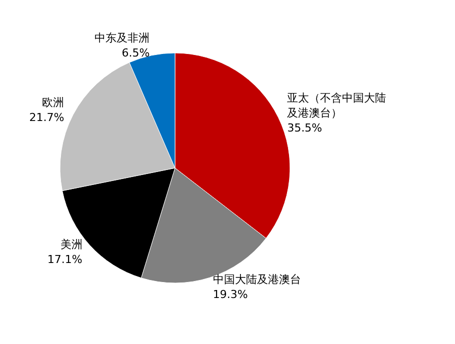  I want to click on slice-label: 美洲, so click(71, 244).